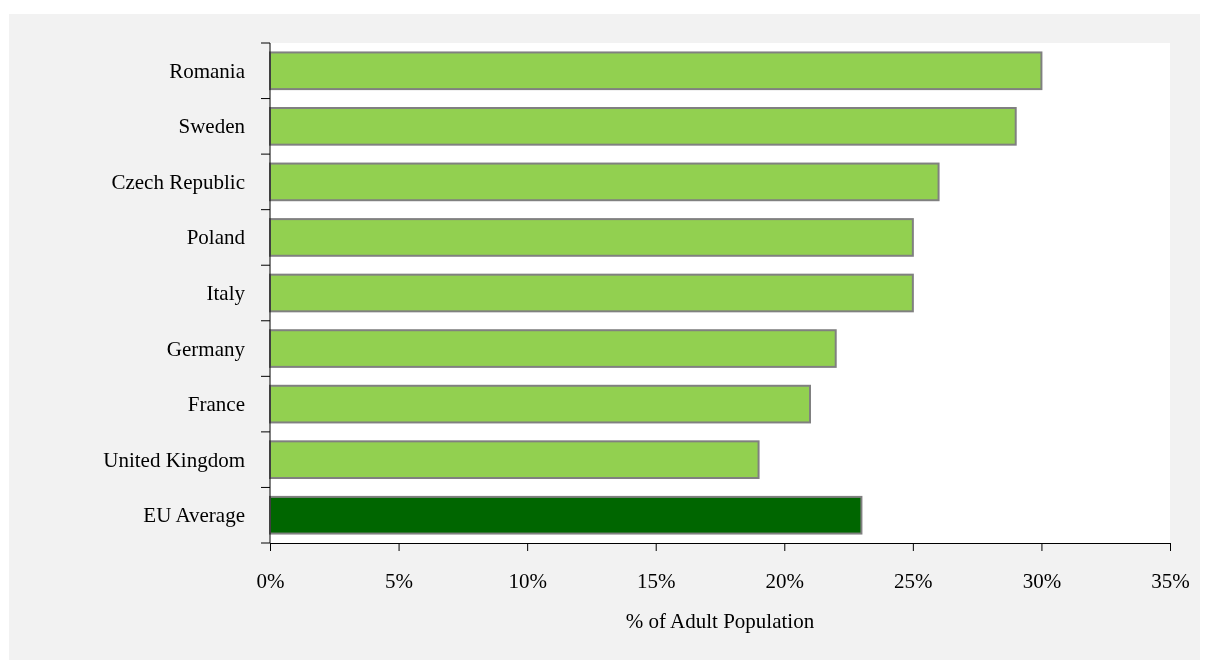  Describe the element at coordinates (1170, 580) in the screenshot. I see `x-tick-label: 35%` at that location.